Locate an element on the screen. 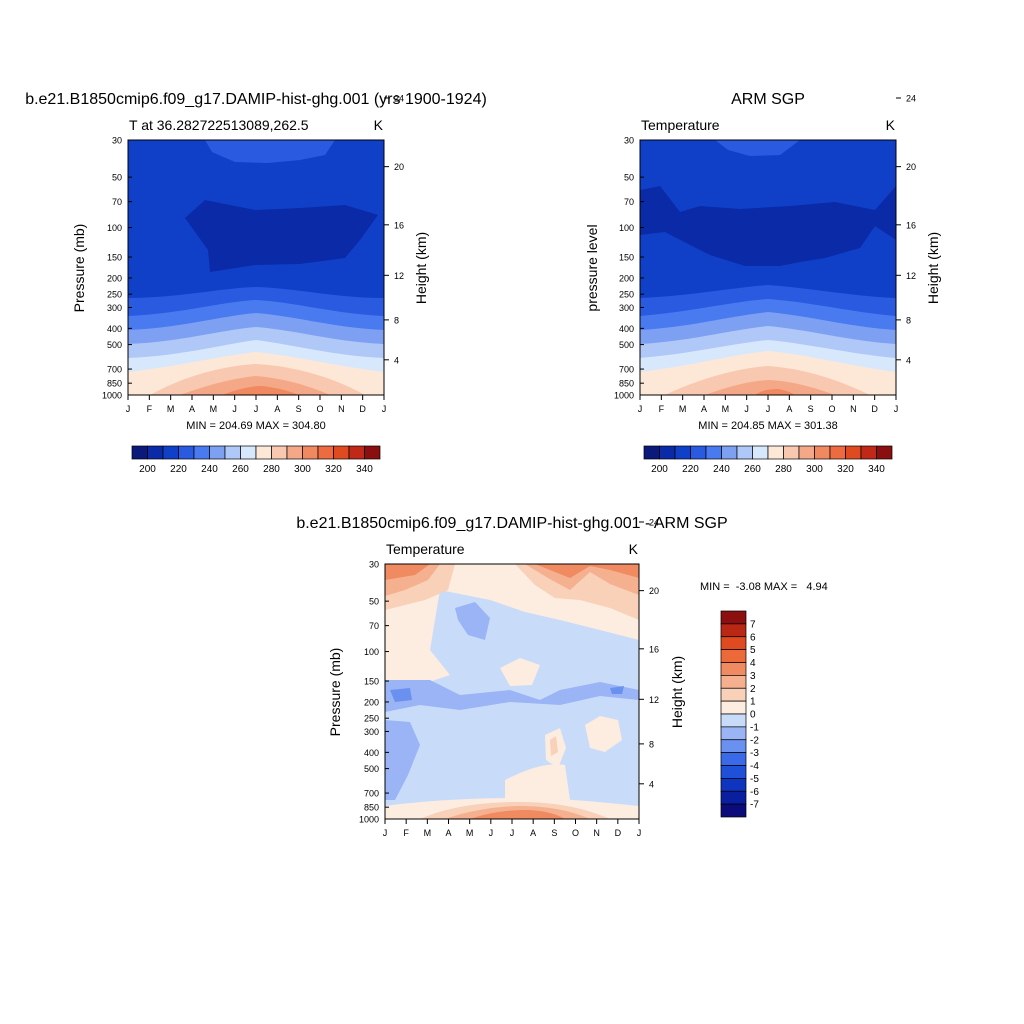  panel3-ylabel: Pressure (mb) is located at coordinates (335, 692).